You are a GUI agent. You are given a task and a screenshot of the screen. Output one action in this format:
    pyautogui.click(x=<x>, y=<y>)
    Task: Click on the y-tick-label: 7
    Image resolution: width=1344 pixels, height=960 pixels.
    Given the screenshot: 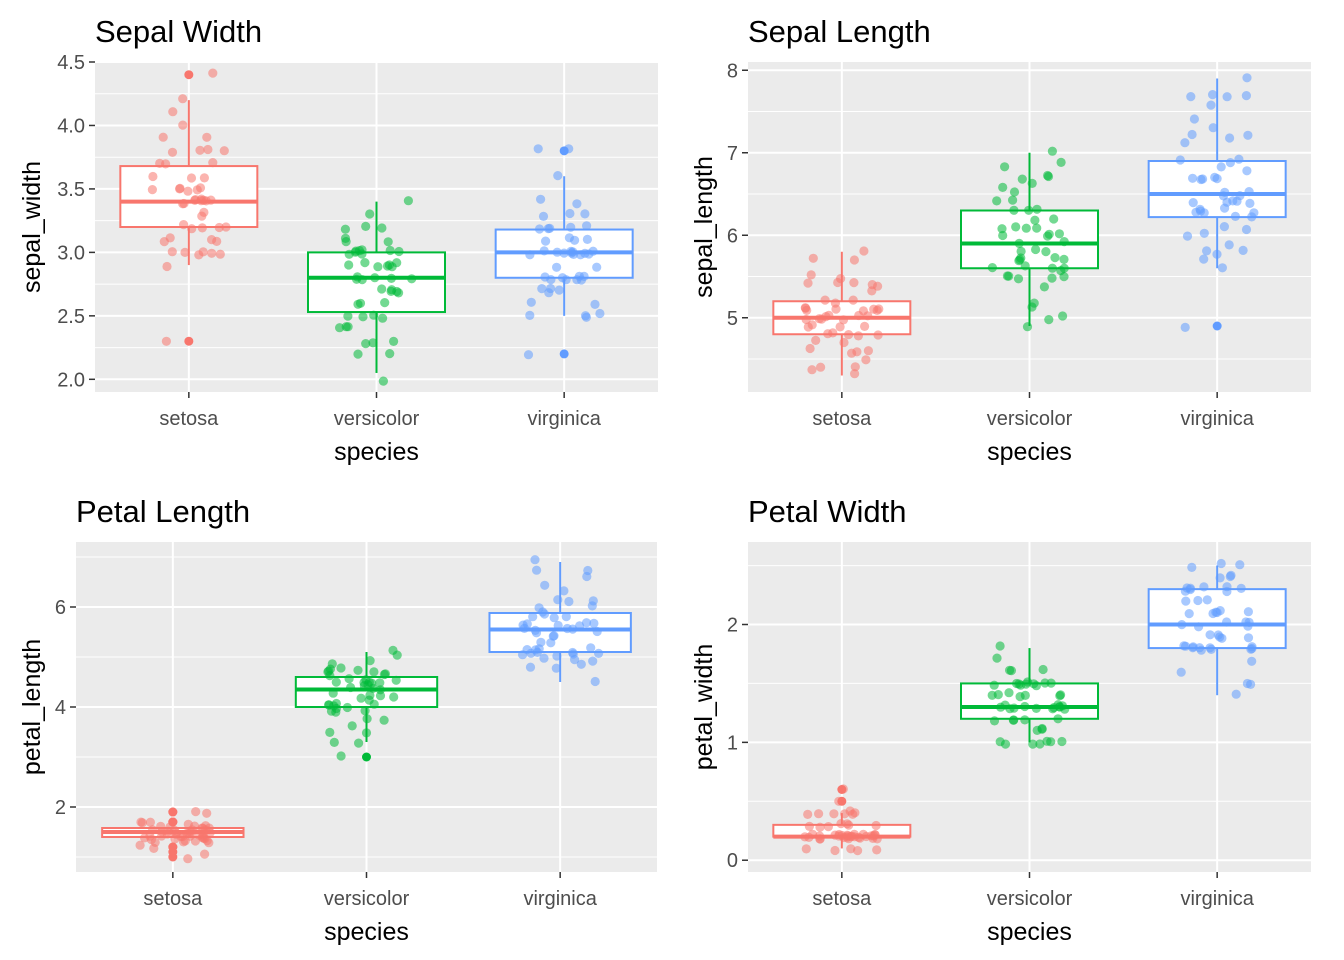 What is the action you would take?
    pyautogui.click(x=732, y=154)
    